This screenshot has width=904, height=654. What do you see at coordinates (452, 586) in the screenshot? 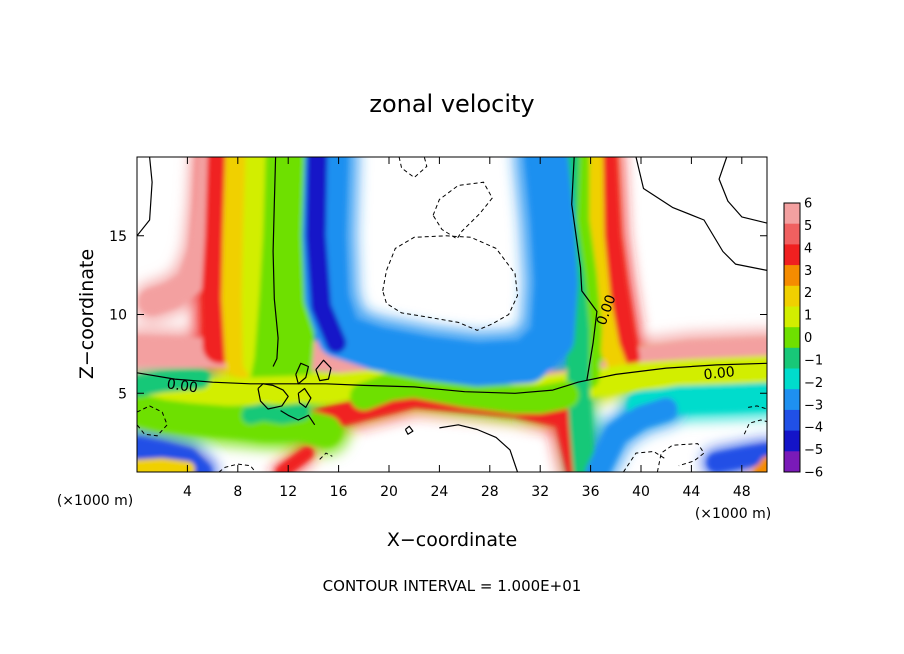
I see `contour-interval-note: CONTOUR INTERVAL = 1.000E+01` at bounding box center [452, 586].